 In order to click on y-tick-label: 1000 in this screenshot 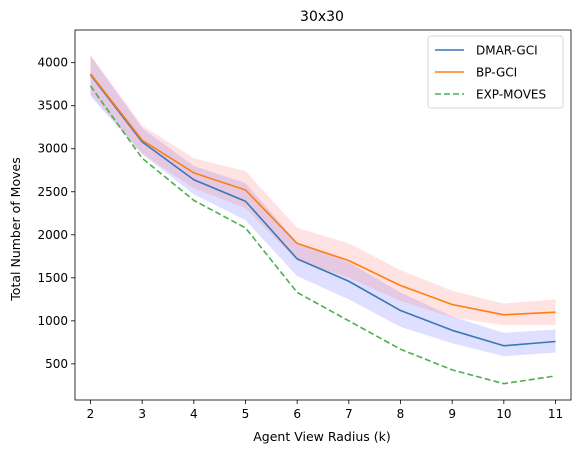, I will do `click(52, 321)`.